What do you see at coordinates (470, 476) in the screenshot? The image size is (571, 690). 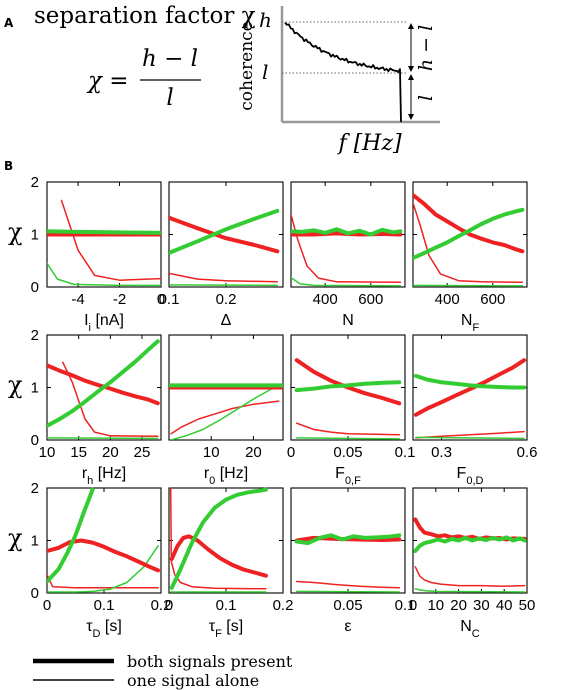 I see `x-axis-label: F0,D` at bounding box center [470, 476].